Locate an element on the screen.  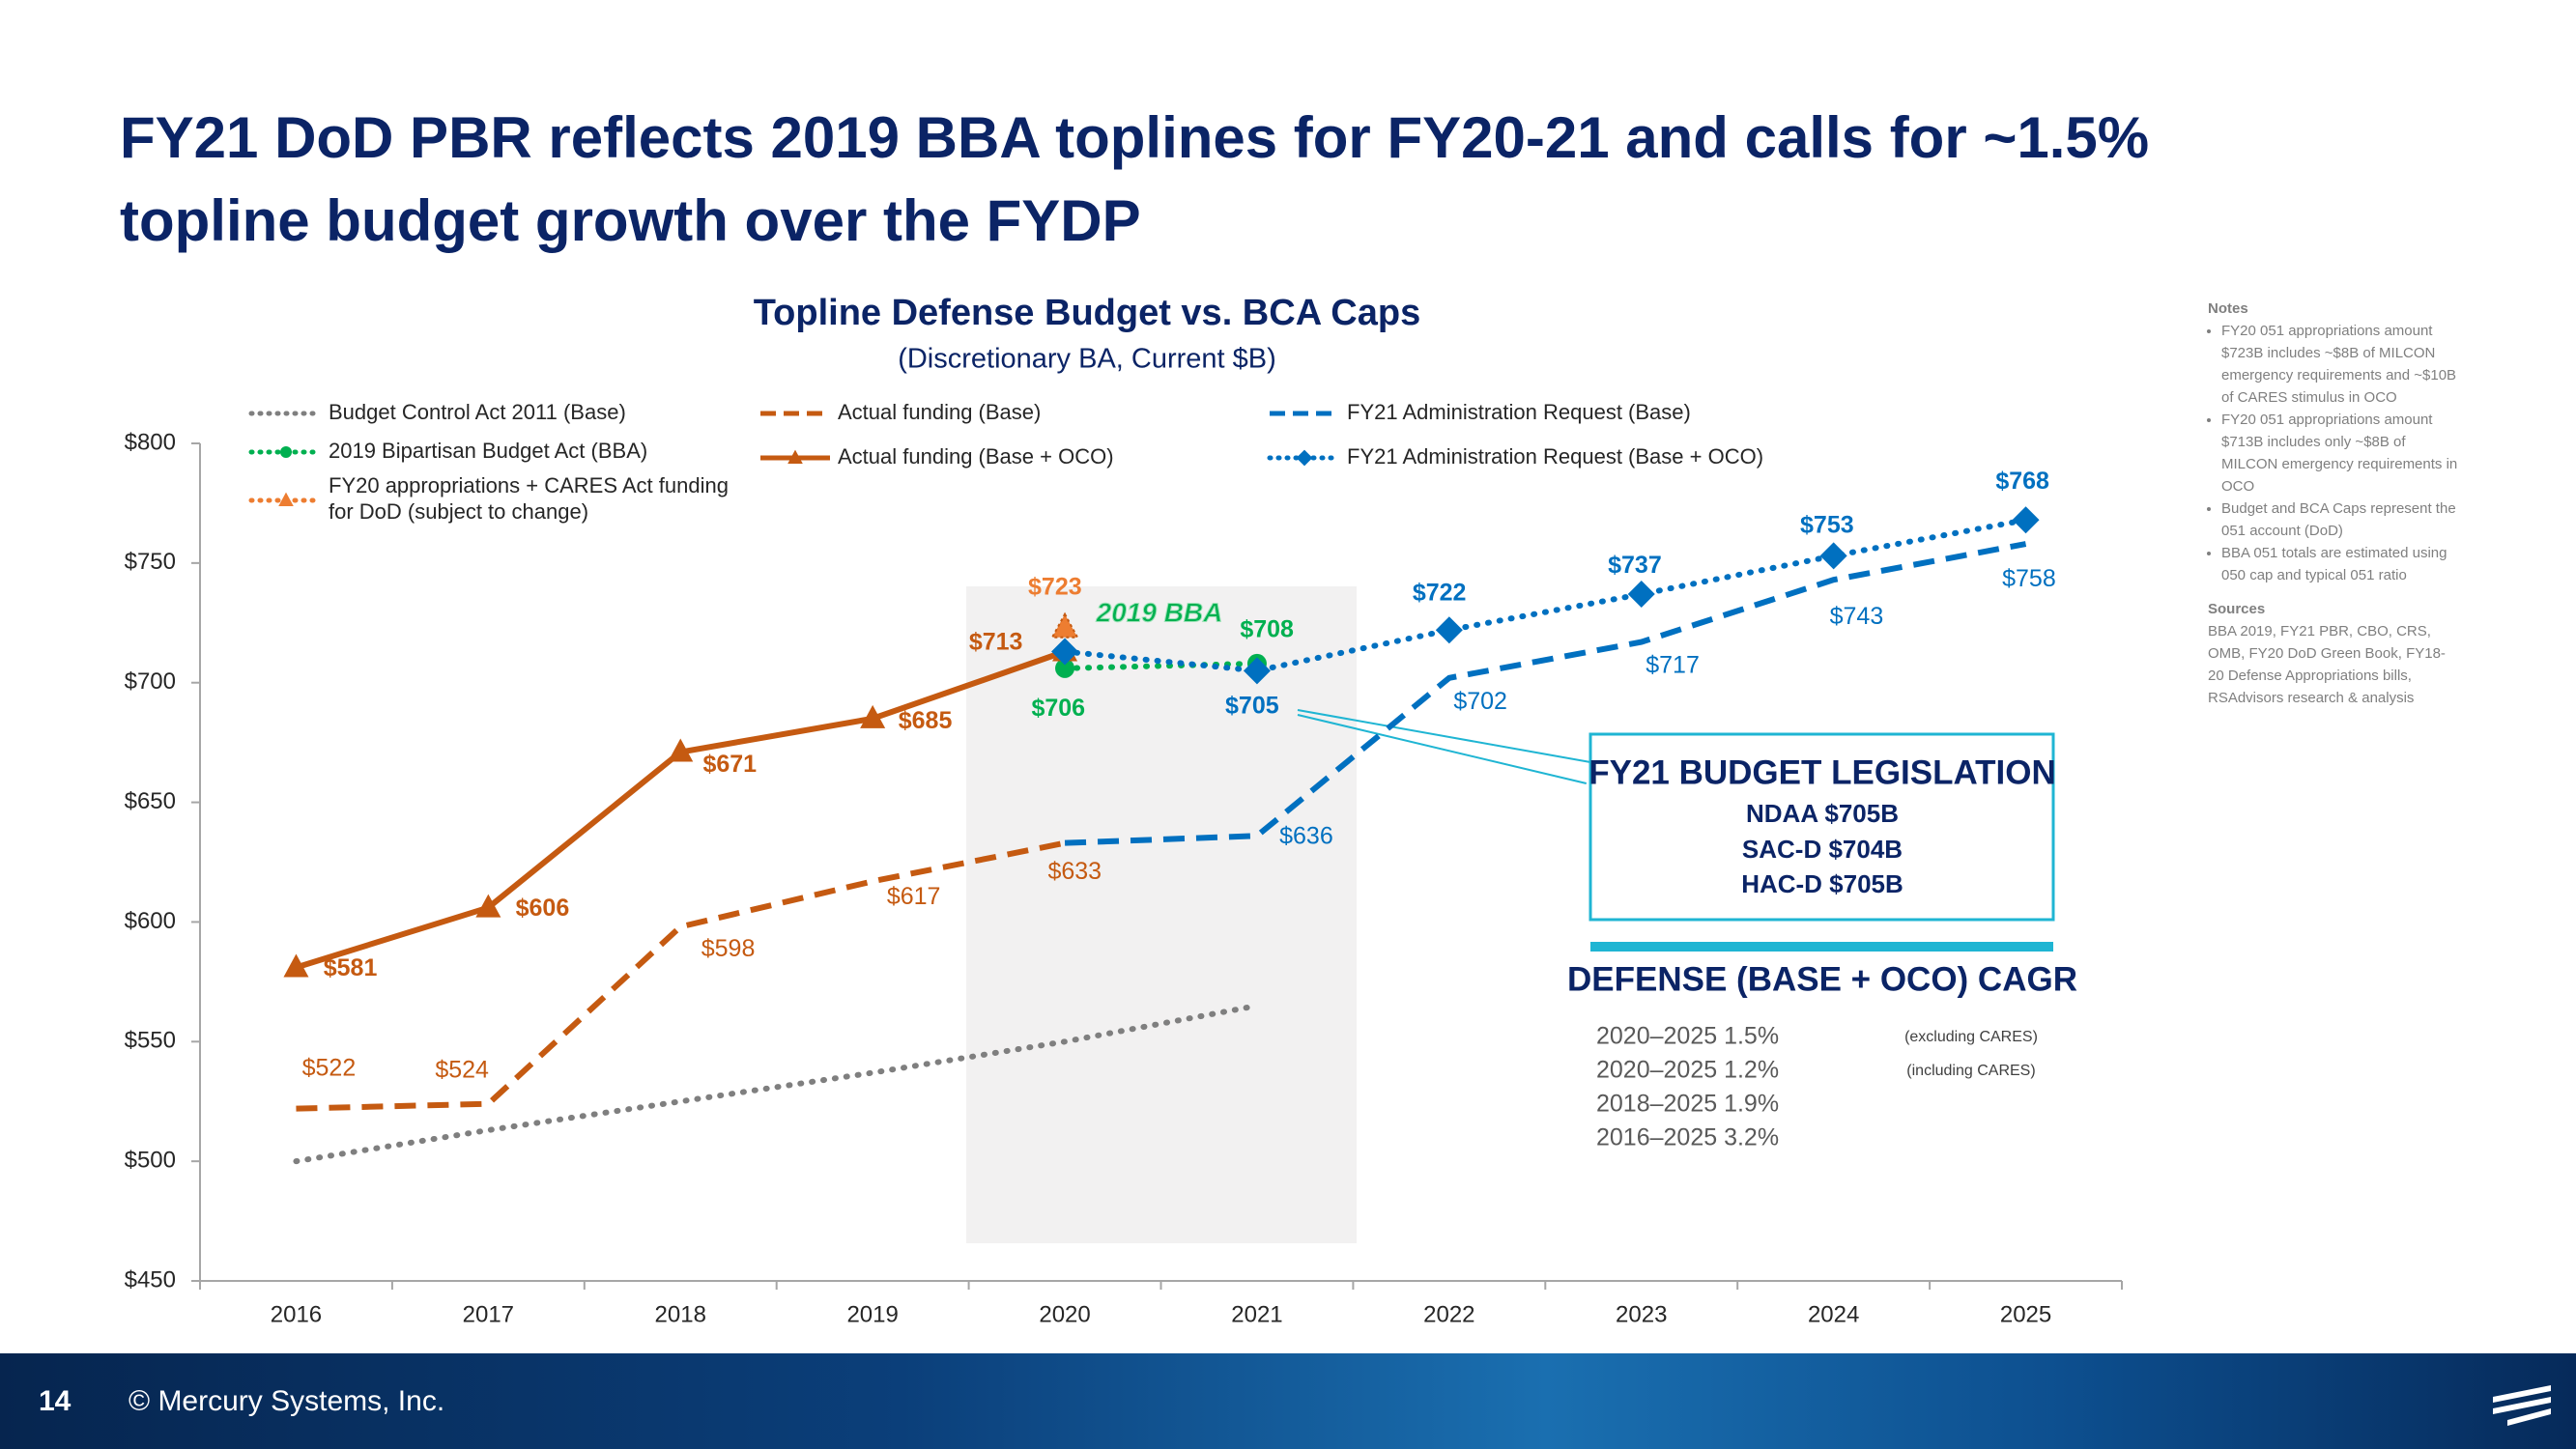
page-number: 14 is located at coordinates (56, 1401).